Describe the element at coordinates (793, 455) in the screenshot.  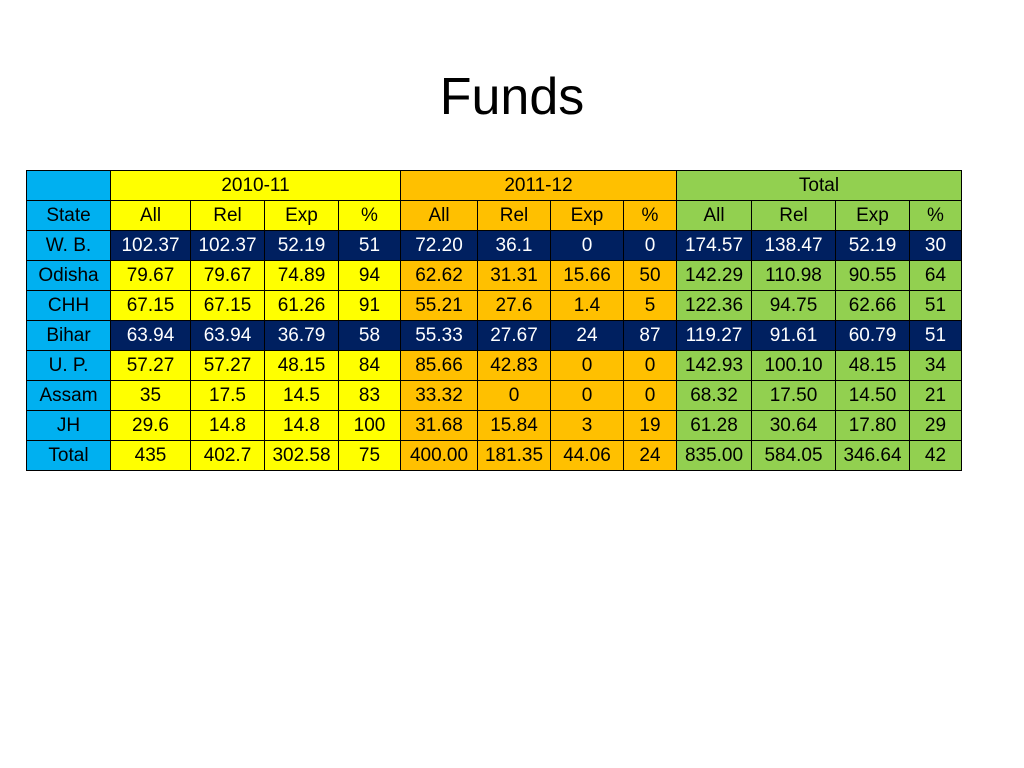
I see `value-cell: 584.05` at that location.